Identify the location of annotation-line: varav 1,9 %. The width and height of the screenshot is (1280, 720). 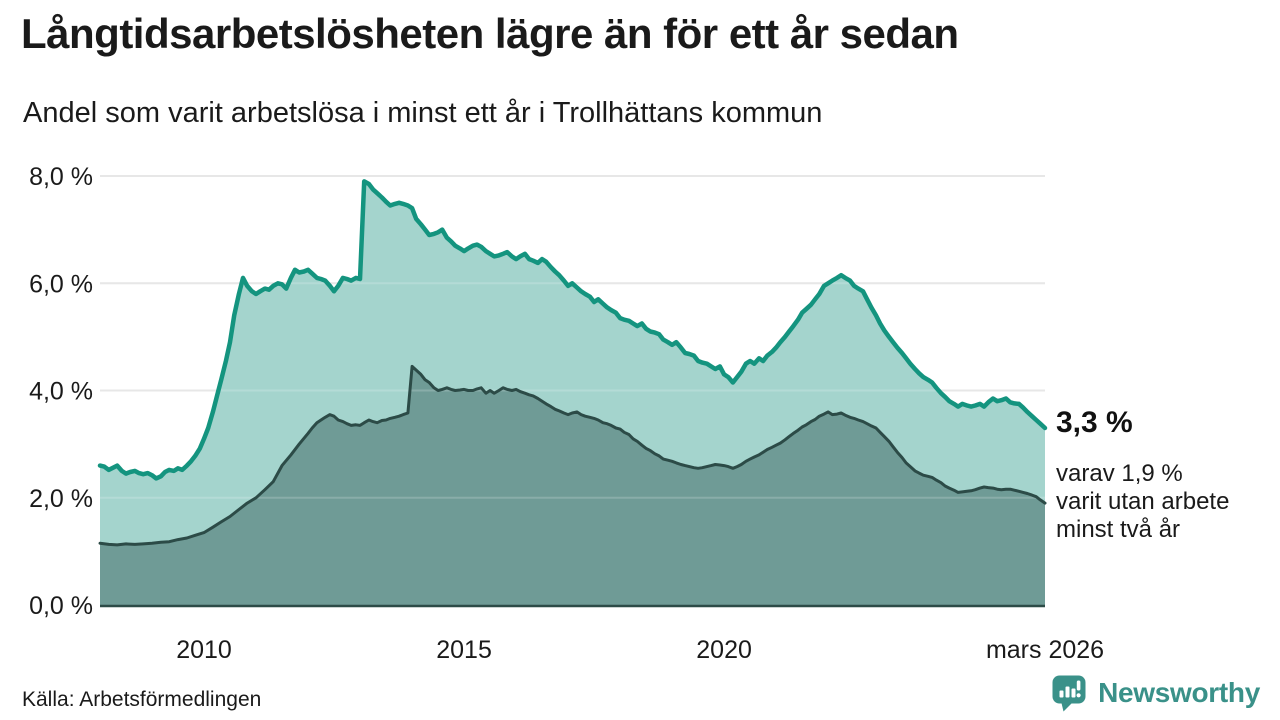
(1119, 473).